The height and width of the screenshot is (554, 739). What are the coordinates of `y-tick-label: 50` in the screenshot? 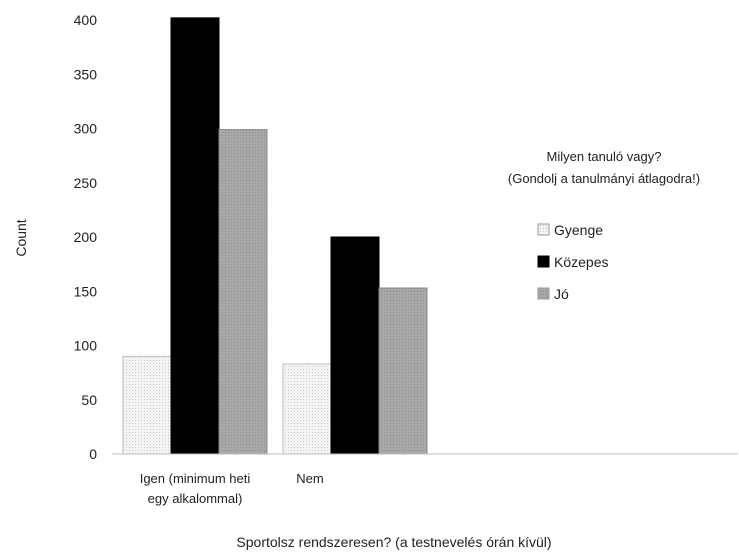 It's located at (89, 400).